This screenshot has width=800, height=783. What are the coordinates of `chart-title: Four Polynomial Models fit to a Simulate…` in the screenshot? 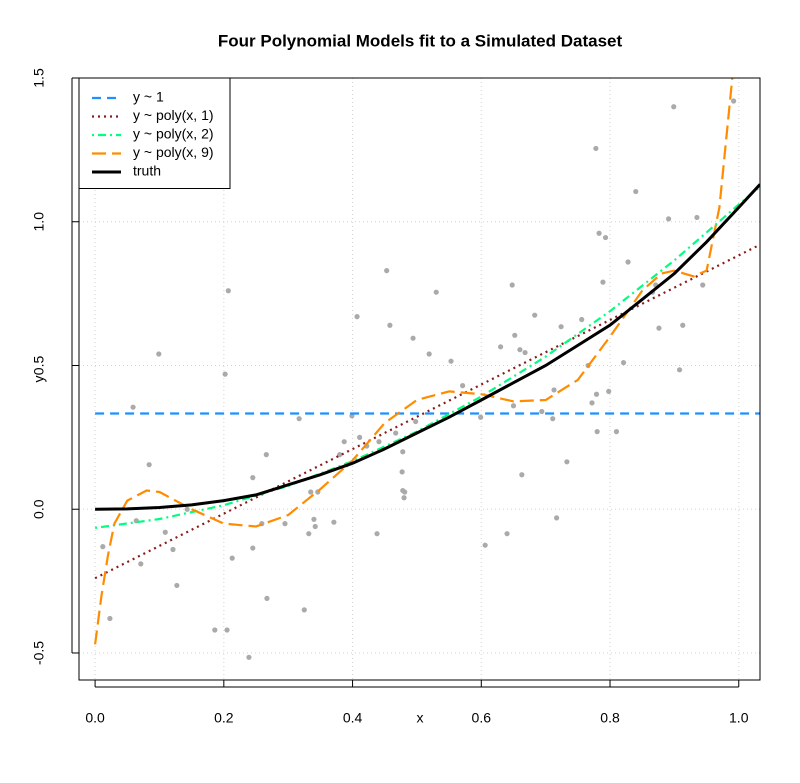 It's located at (420, 40).